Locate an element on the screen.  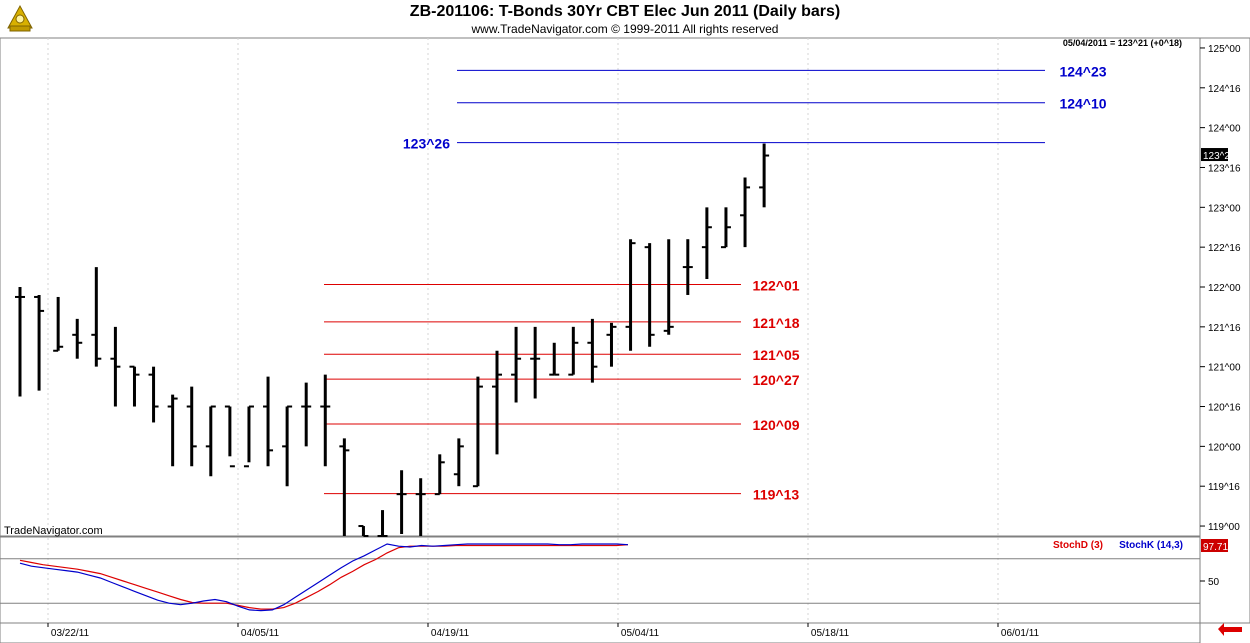
stoch-d-legend: StochD (3) is located at coordinates (1078, 545).